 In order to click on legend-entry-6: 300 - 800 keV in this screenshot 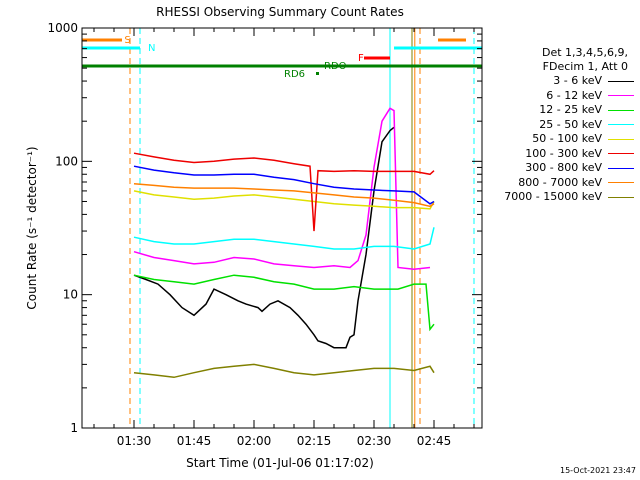, I will do `click(558, 168)`.